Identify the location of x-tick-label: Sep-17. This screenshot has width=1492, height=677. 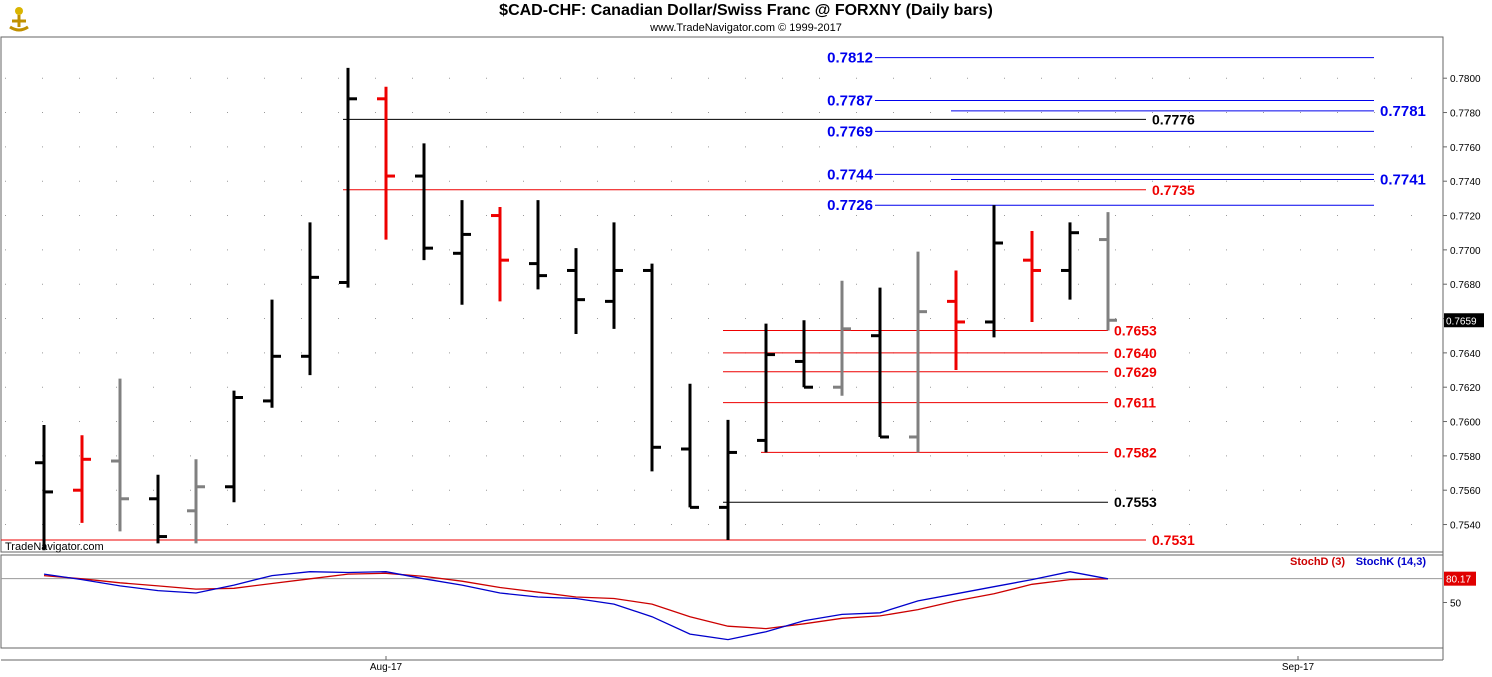
(1298, 667).